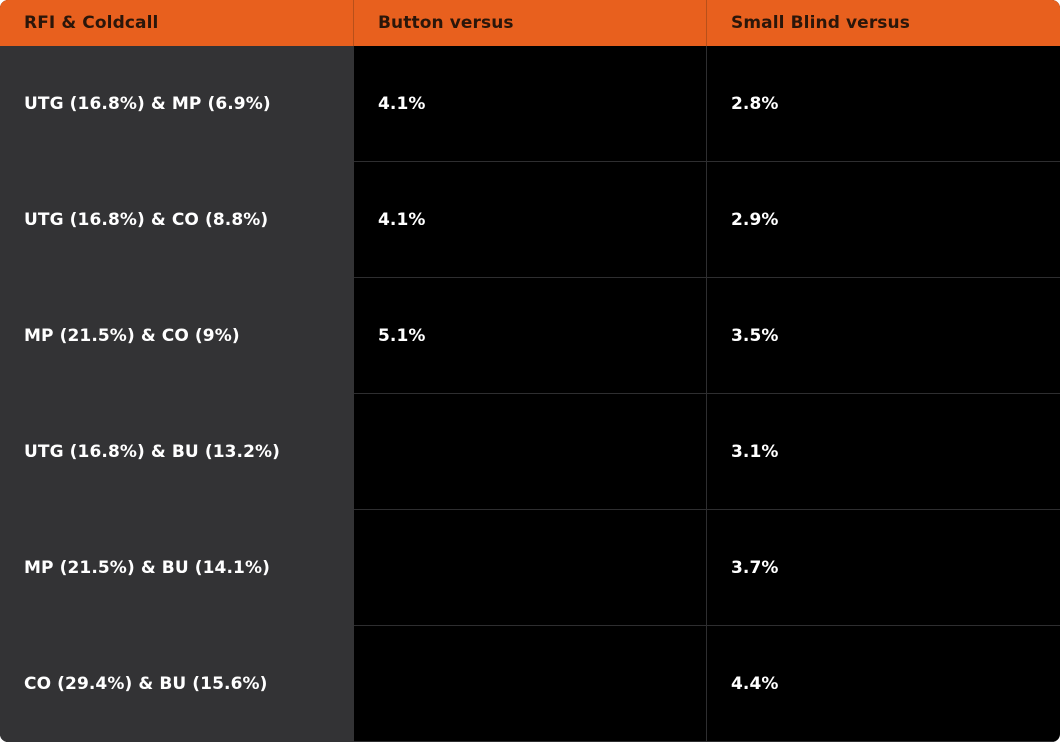 The width and height of the screenshot is (1060, 742). I want to click on cell-text: RFI & Coldcall, so click(91, 23).